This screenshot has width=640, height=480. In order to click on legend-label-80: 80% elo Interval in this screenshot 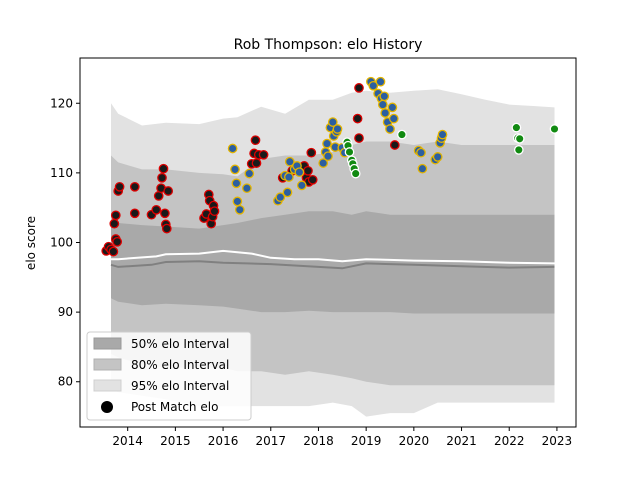, I will do `click(180, 365)`.